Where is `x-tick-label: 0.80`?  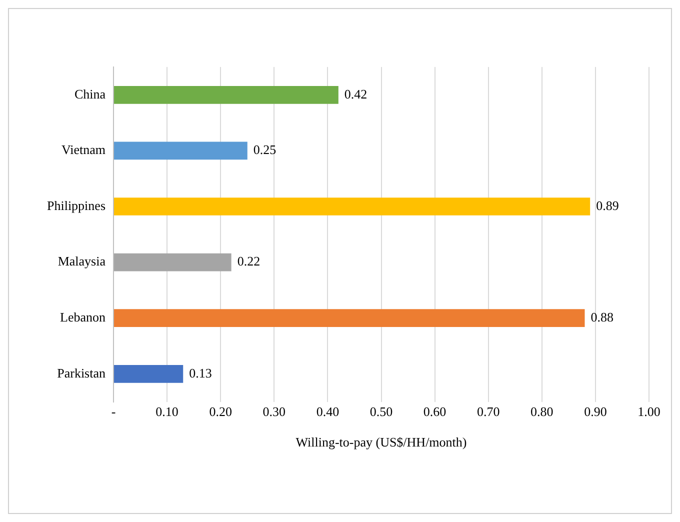 x-tick-label: 0.80 is located at coordinates (542, 412).